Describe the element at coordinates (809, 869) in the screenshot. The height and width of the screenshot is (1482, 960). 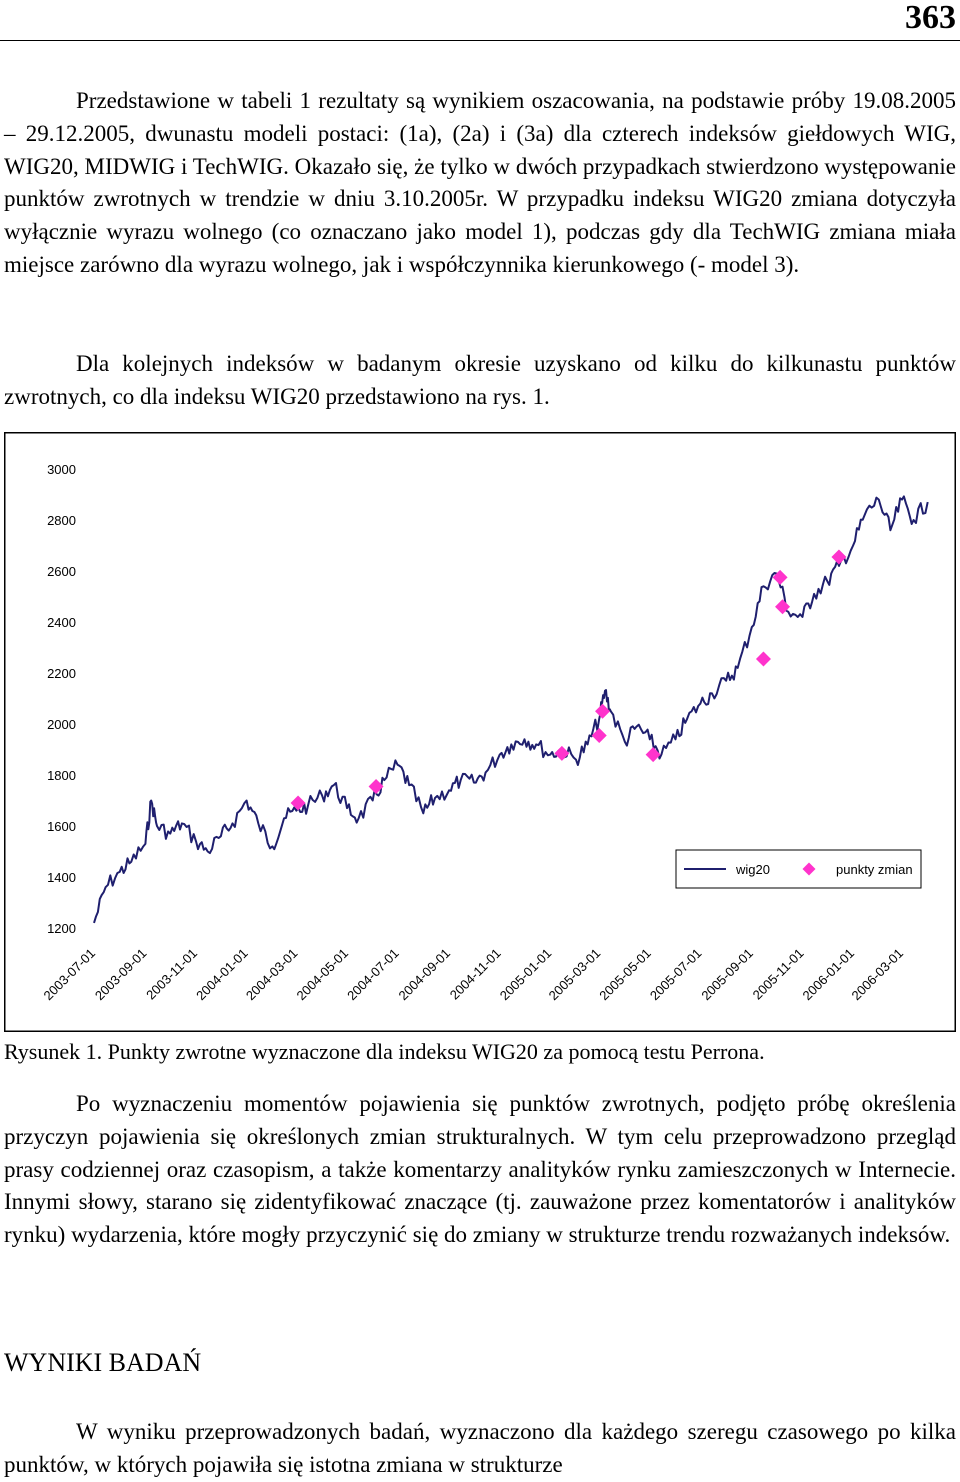
I see `legend-marker-swatch` at that location.